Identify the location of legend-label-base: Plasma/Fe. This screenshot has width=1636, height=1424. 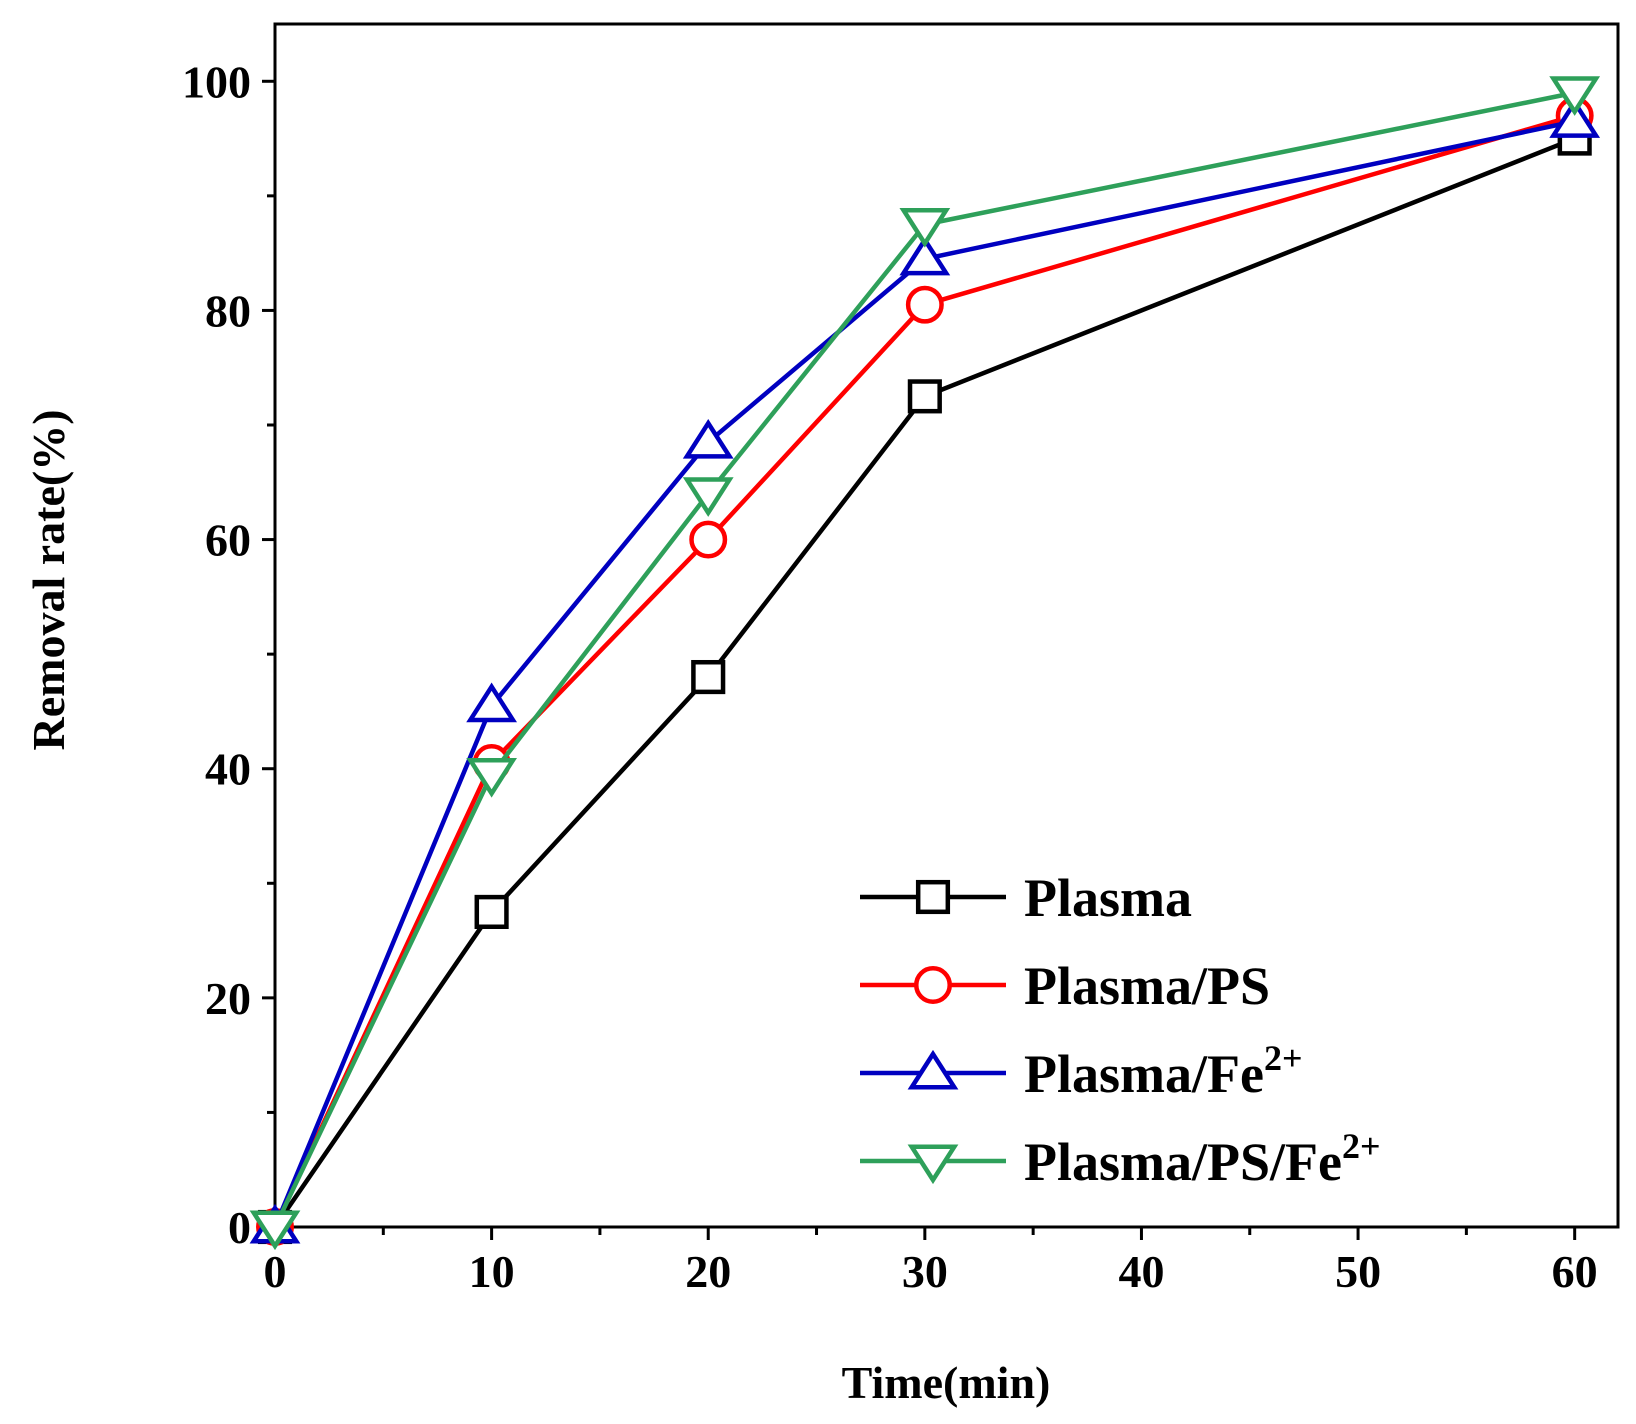
(1144, 1074).